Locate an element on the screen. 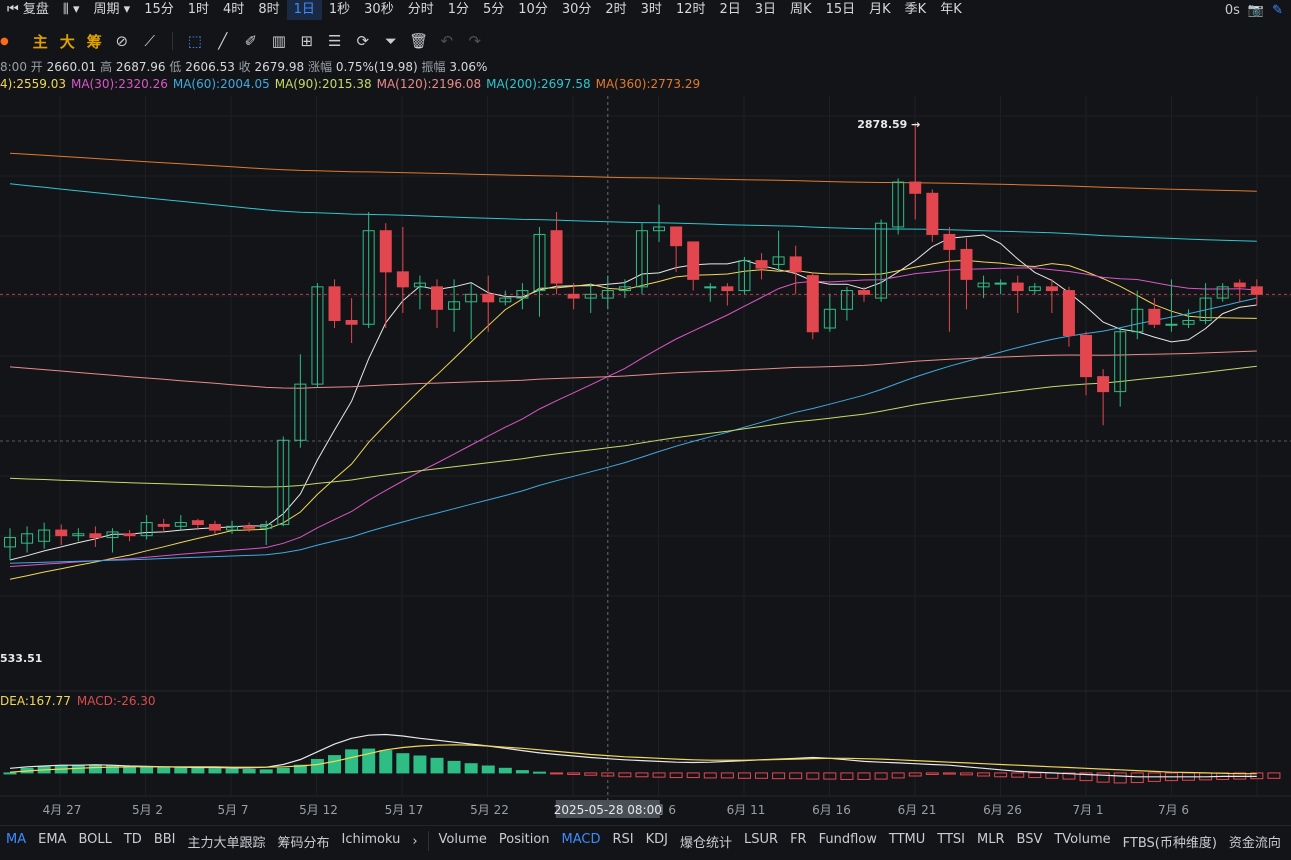  subchart-tab-11: MLR is located at coordinates (991, 839).